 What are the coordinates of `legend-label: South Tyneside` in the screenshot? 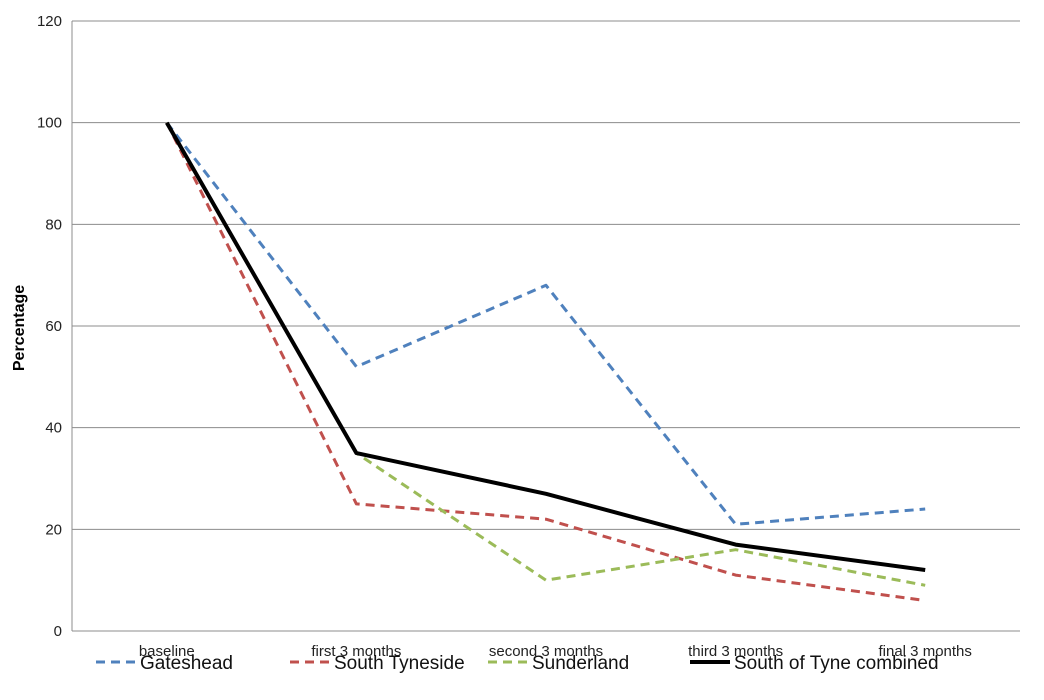 It's located at (399, 663).